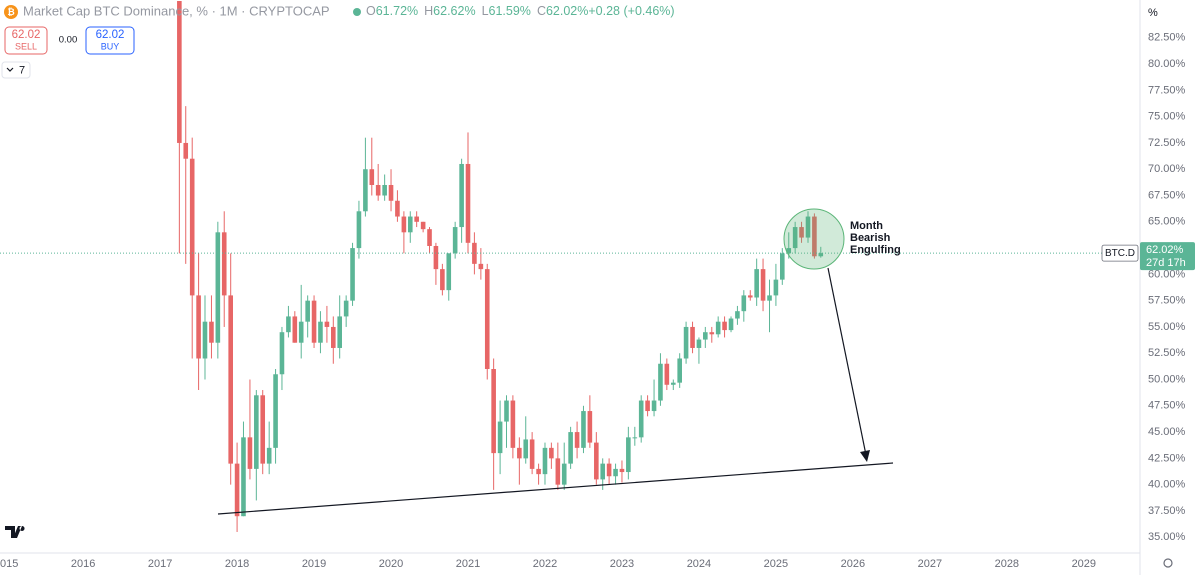 The width and height of the screenshot is (1200, 580). Describe the element at coordinates (1167, 169) in the screenshot. I see `y-tick-label: 70.00%` at that location.